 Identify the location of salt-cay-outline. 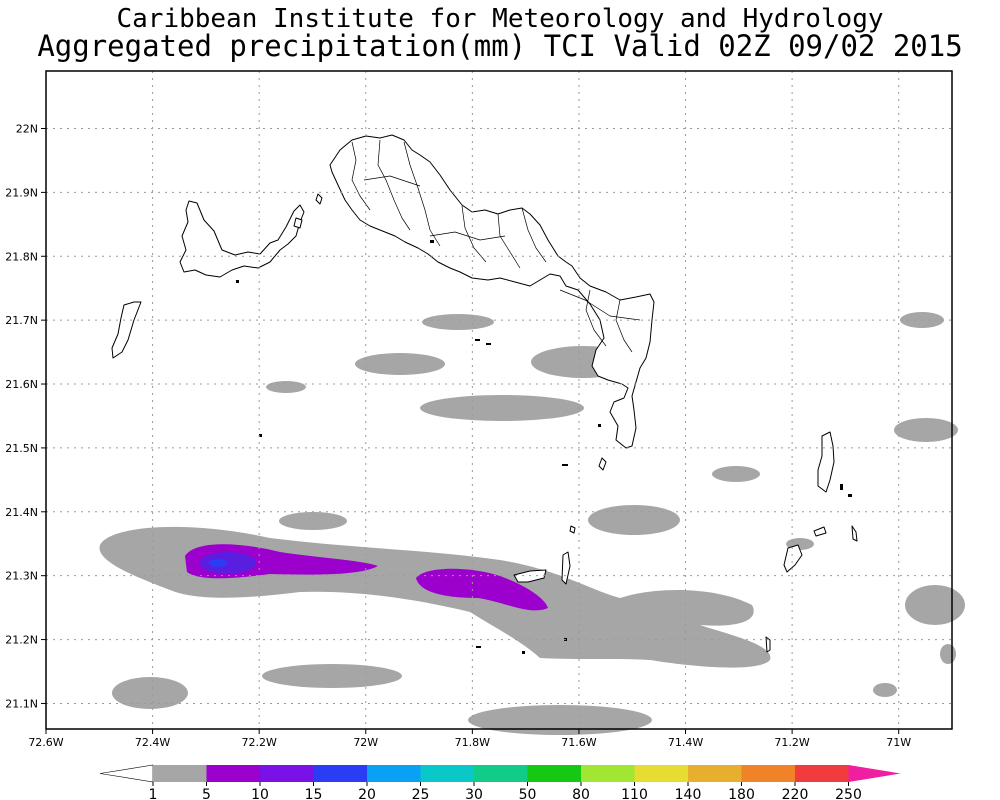
(793, 558).